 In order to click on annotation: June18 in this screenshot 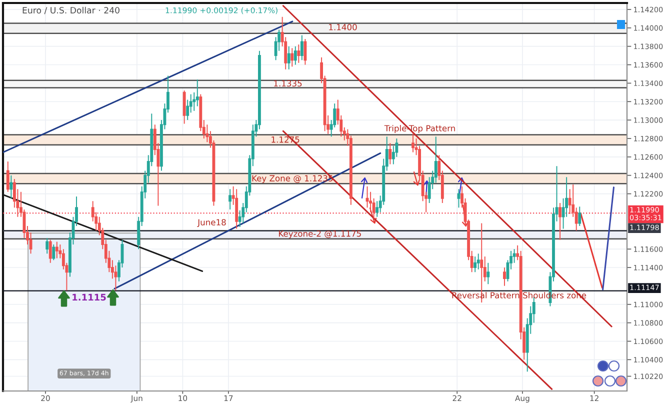, I will do `click(211, 223)`.